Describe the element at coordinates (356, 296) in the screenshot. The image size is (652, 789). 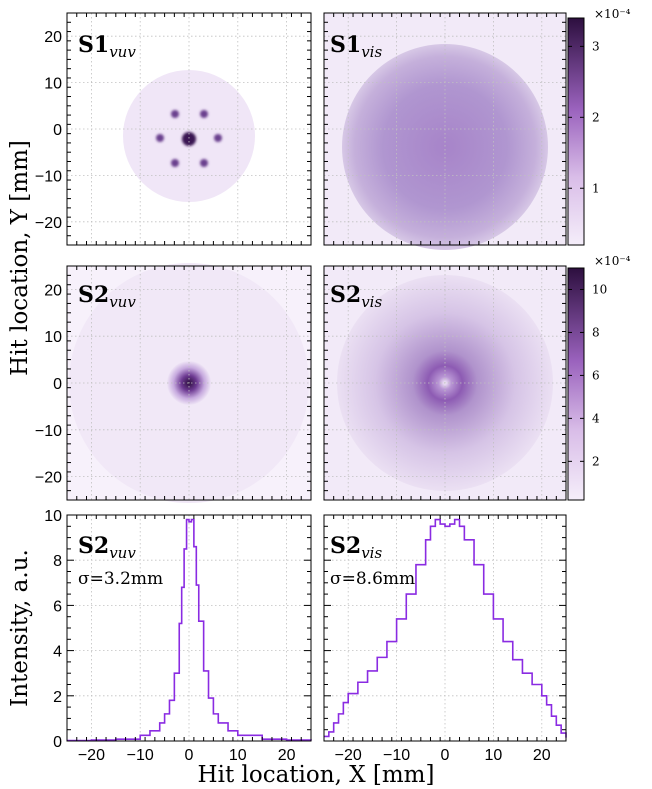
I see `label-s2-vis: S2vis` at that location.